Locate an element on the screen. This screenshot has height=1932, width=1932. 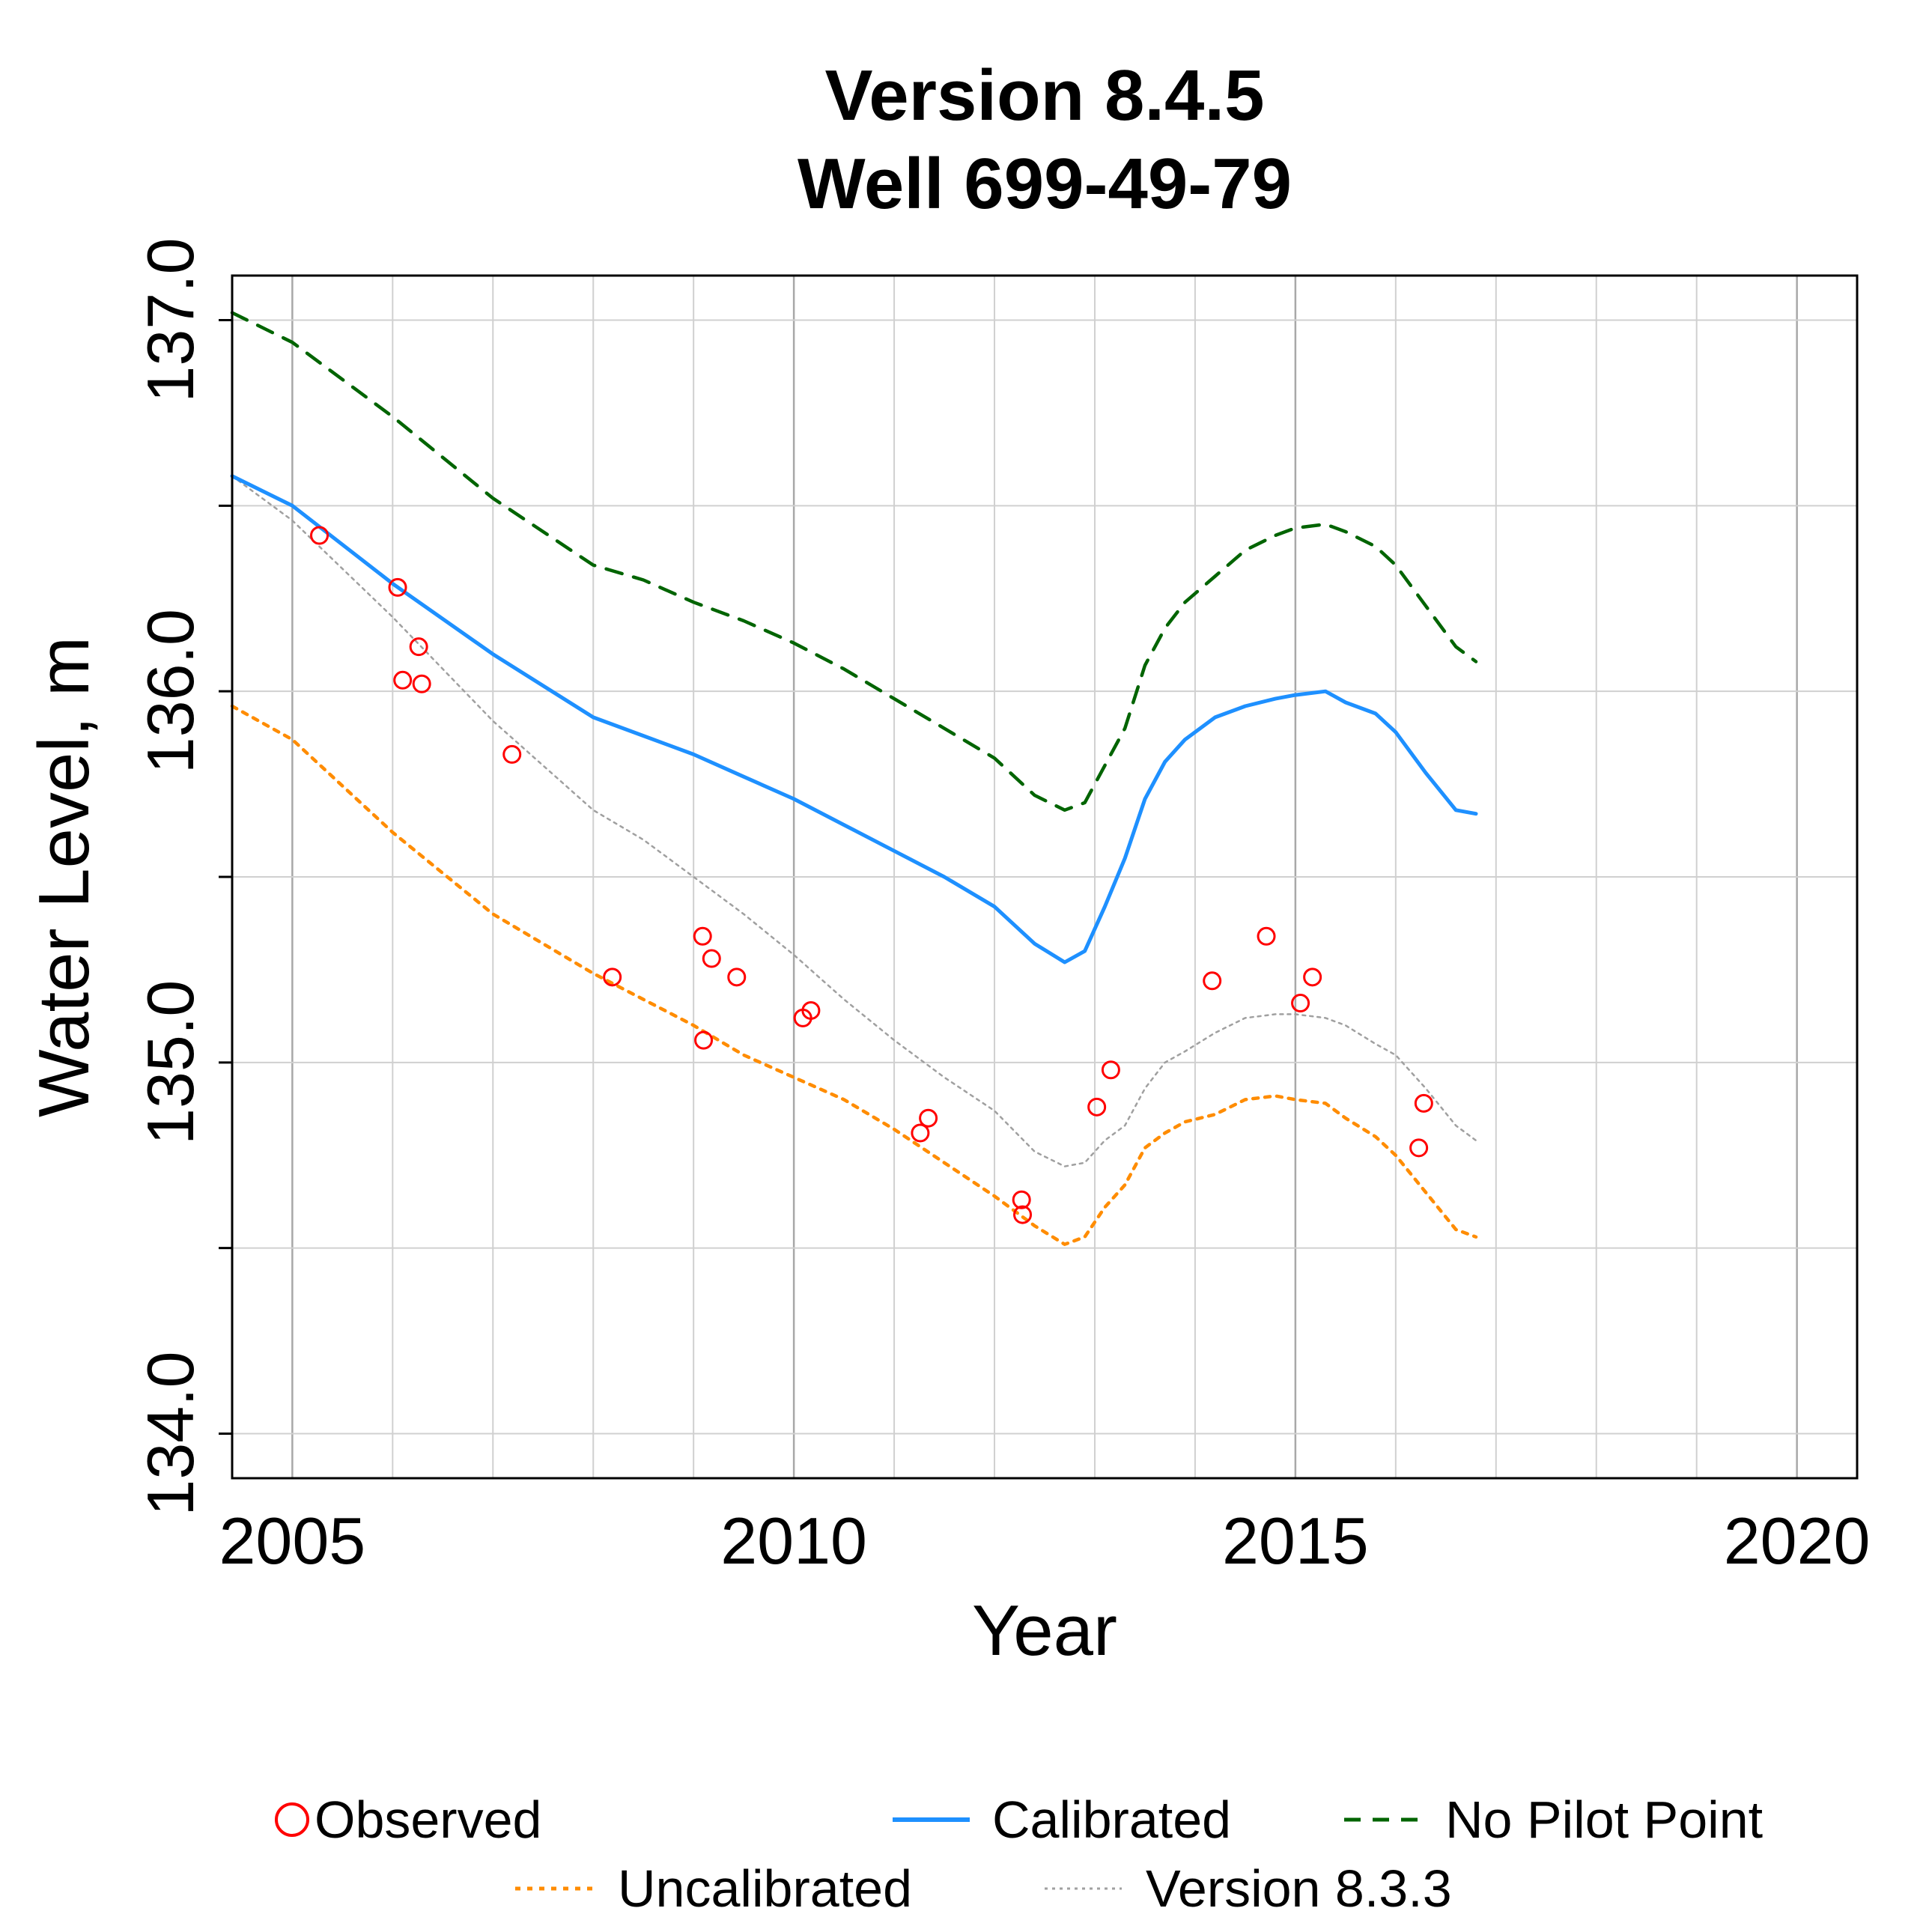
legend-entry-version-833: Version 8.3.3 is located at coordinates (1248, 1888).